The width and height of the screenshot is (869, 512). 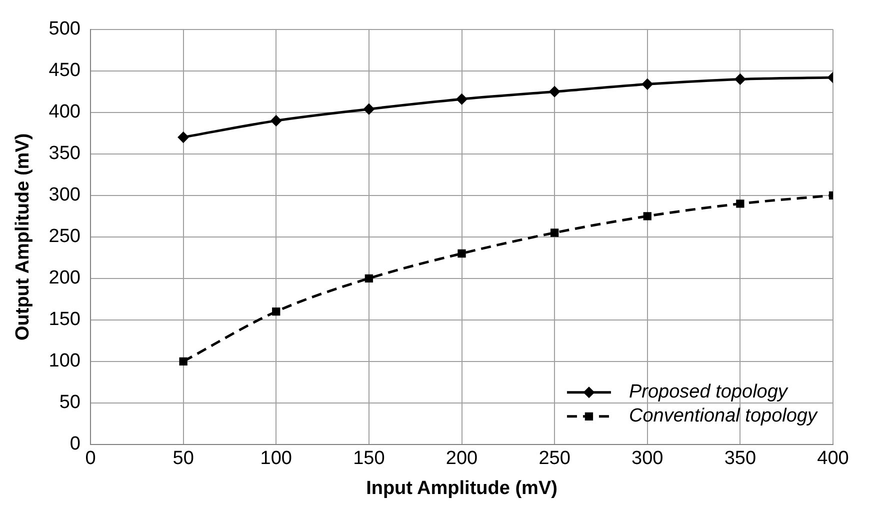 What do you see at coordinates (64, 278) in the screenshot?
I see `y-tick-label: 200` at bounding box center [64, 278].